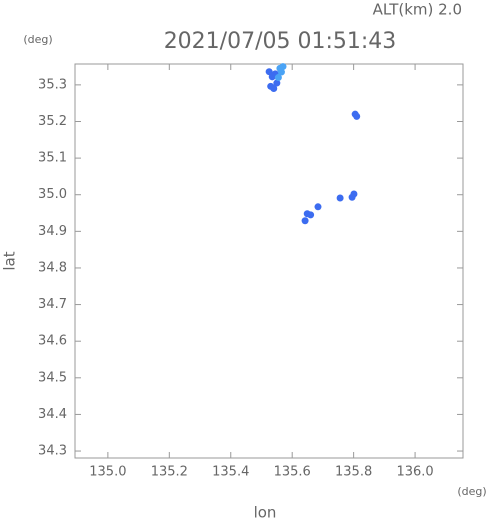  Describe the element at coordinates (52, 451) in the screenshot. I see `y-tick-label: 34.3` at that location.